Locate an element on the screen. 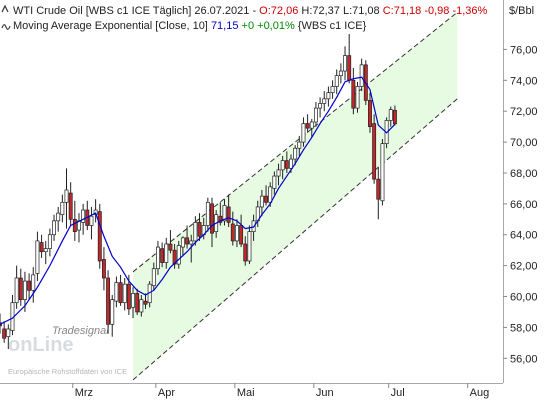 The height and width of the screenshot is (400, 550). x-tick-label: Jun is located at coordinates (325, 393).